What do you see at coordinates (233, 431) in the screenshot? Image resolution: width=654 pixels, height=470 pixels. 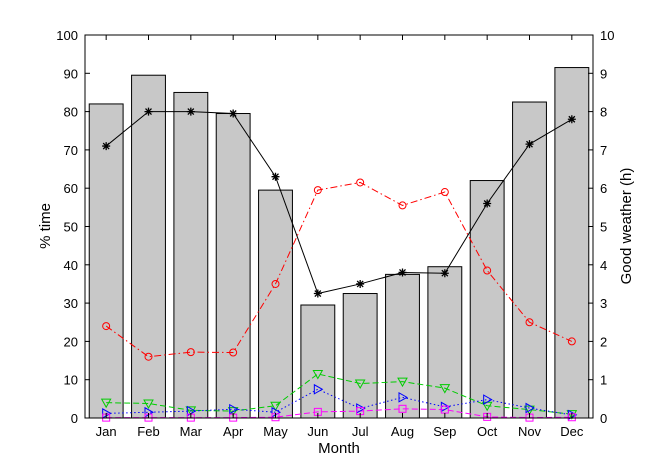 I see `x-tick-label: Apr` at bounding box center [233, 431].